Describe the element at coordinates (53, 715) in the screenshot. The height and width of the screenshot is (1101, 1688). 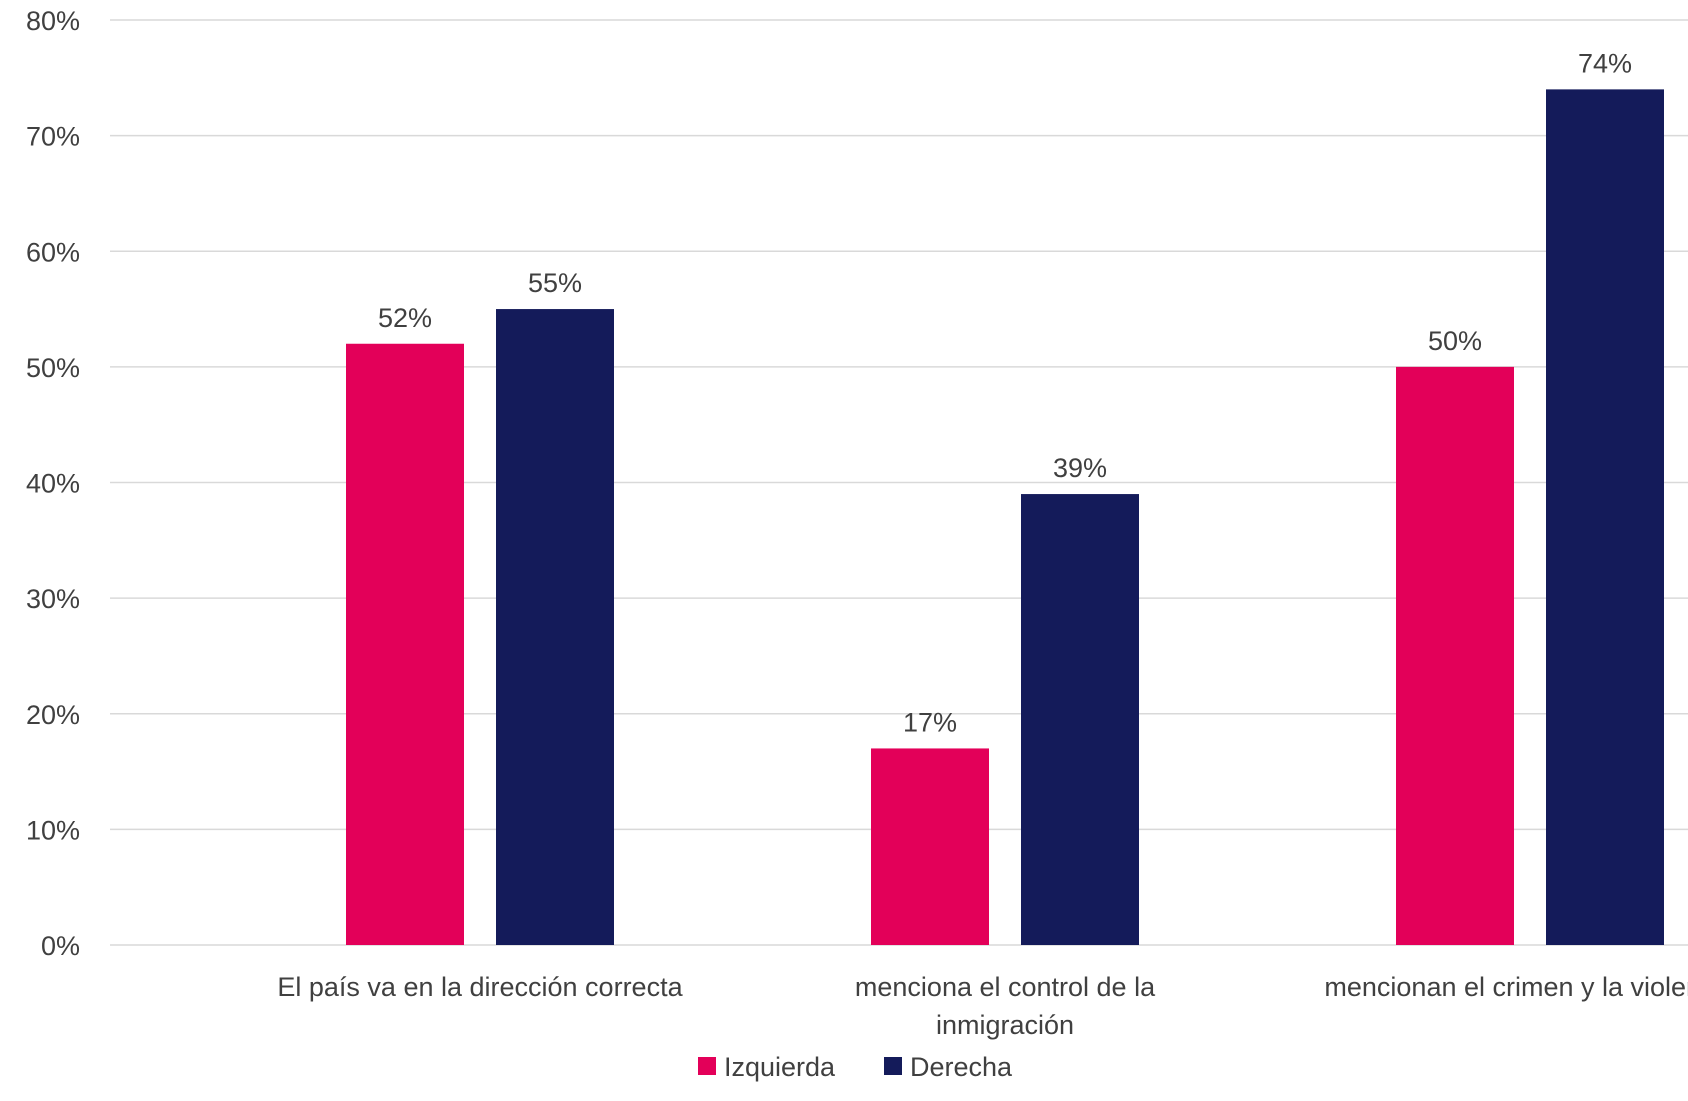
I see `y-tick-label: 20%` at that location.